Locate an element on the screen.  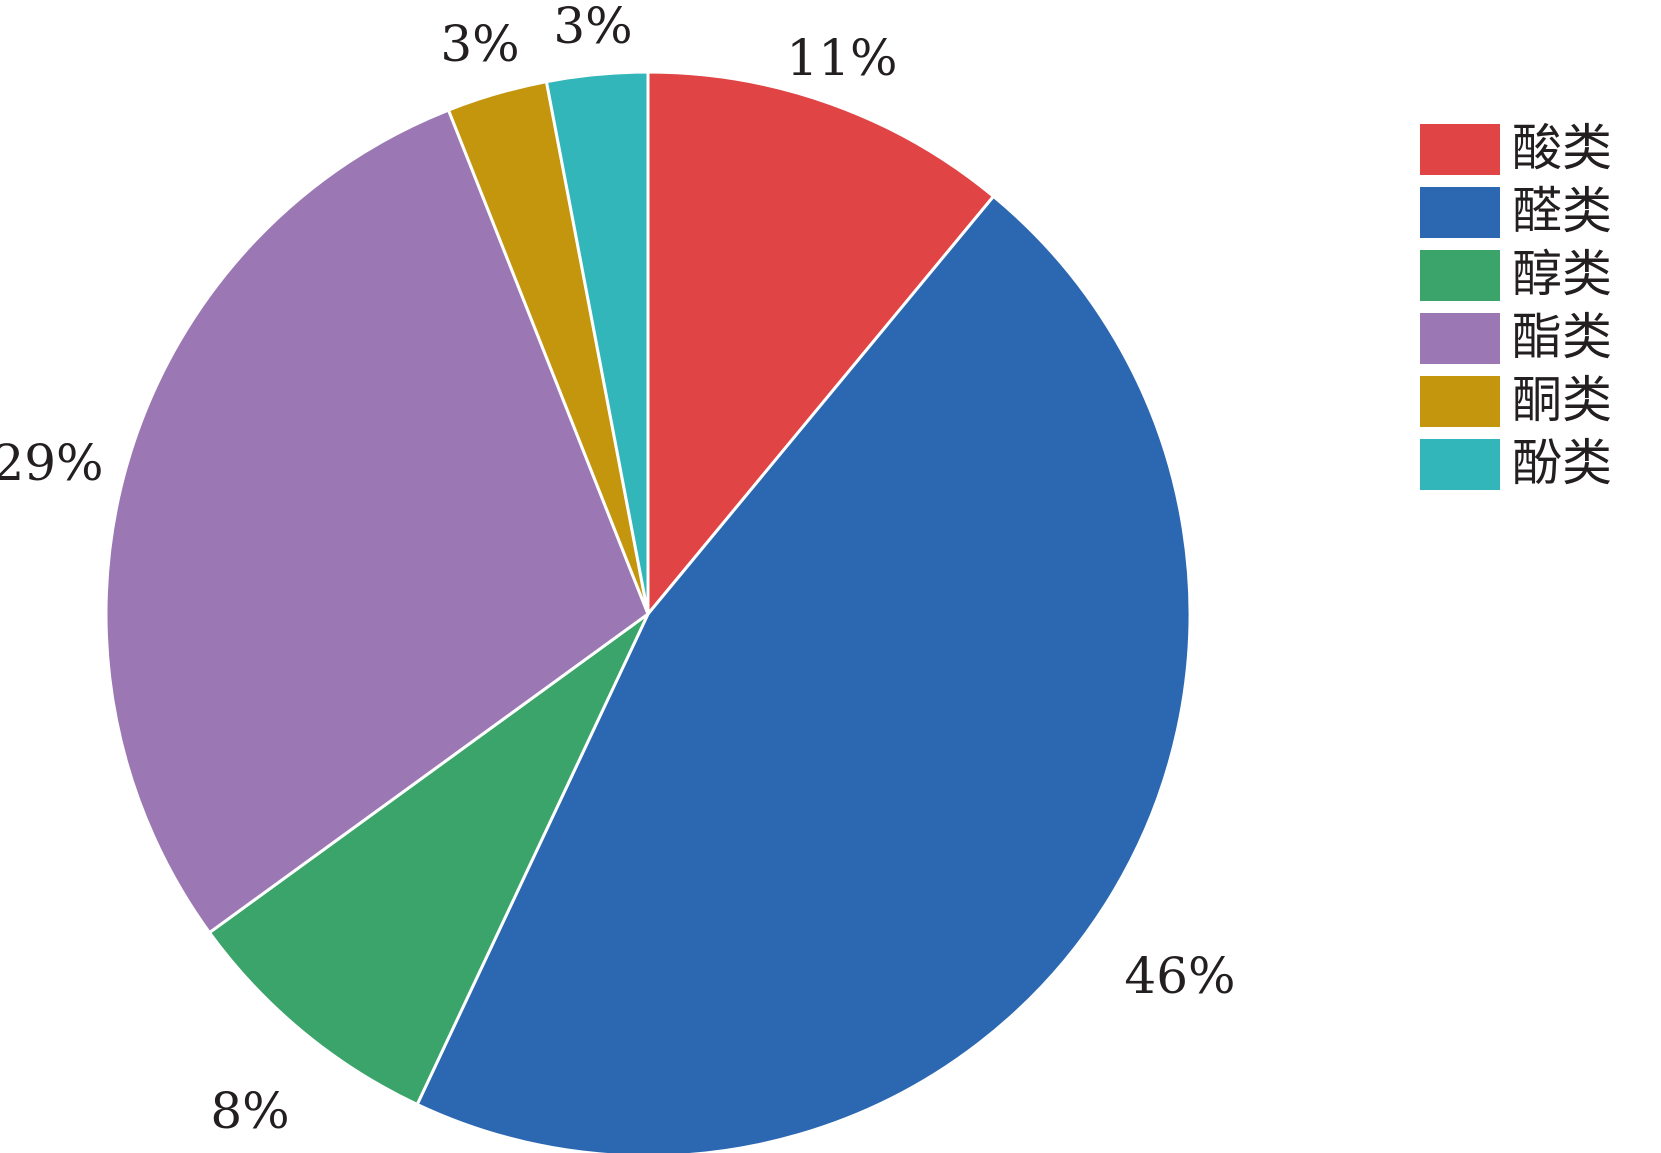
slice-label-5: 3% is located at coordinates (479, 44).